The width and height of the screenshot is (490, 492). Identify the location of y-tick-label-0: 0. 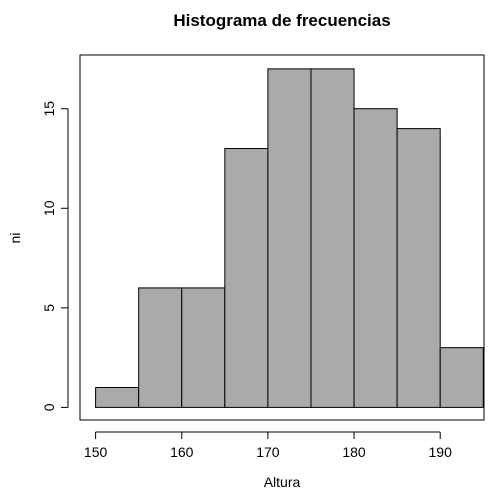
(49, 407).